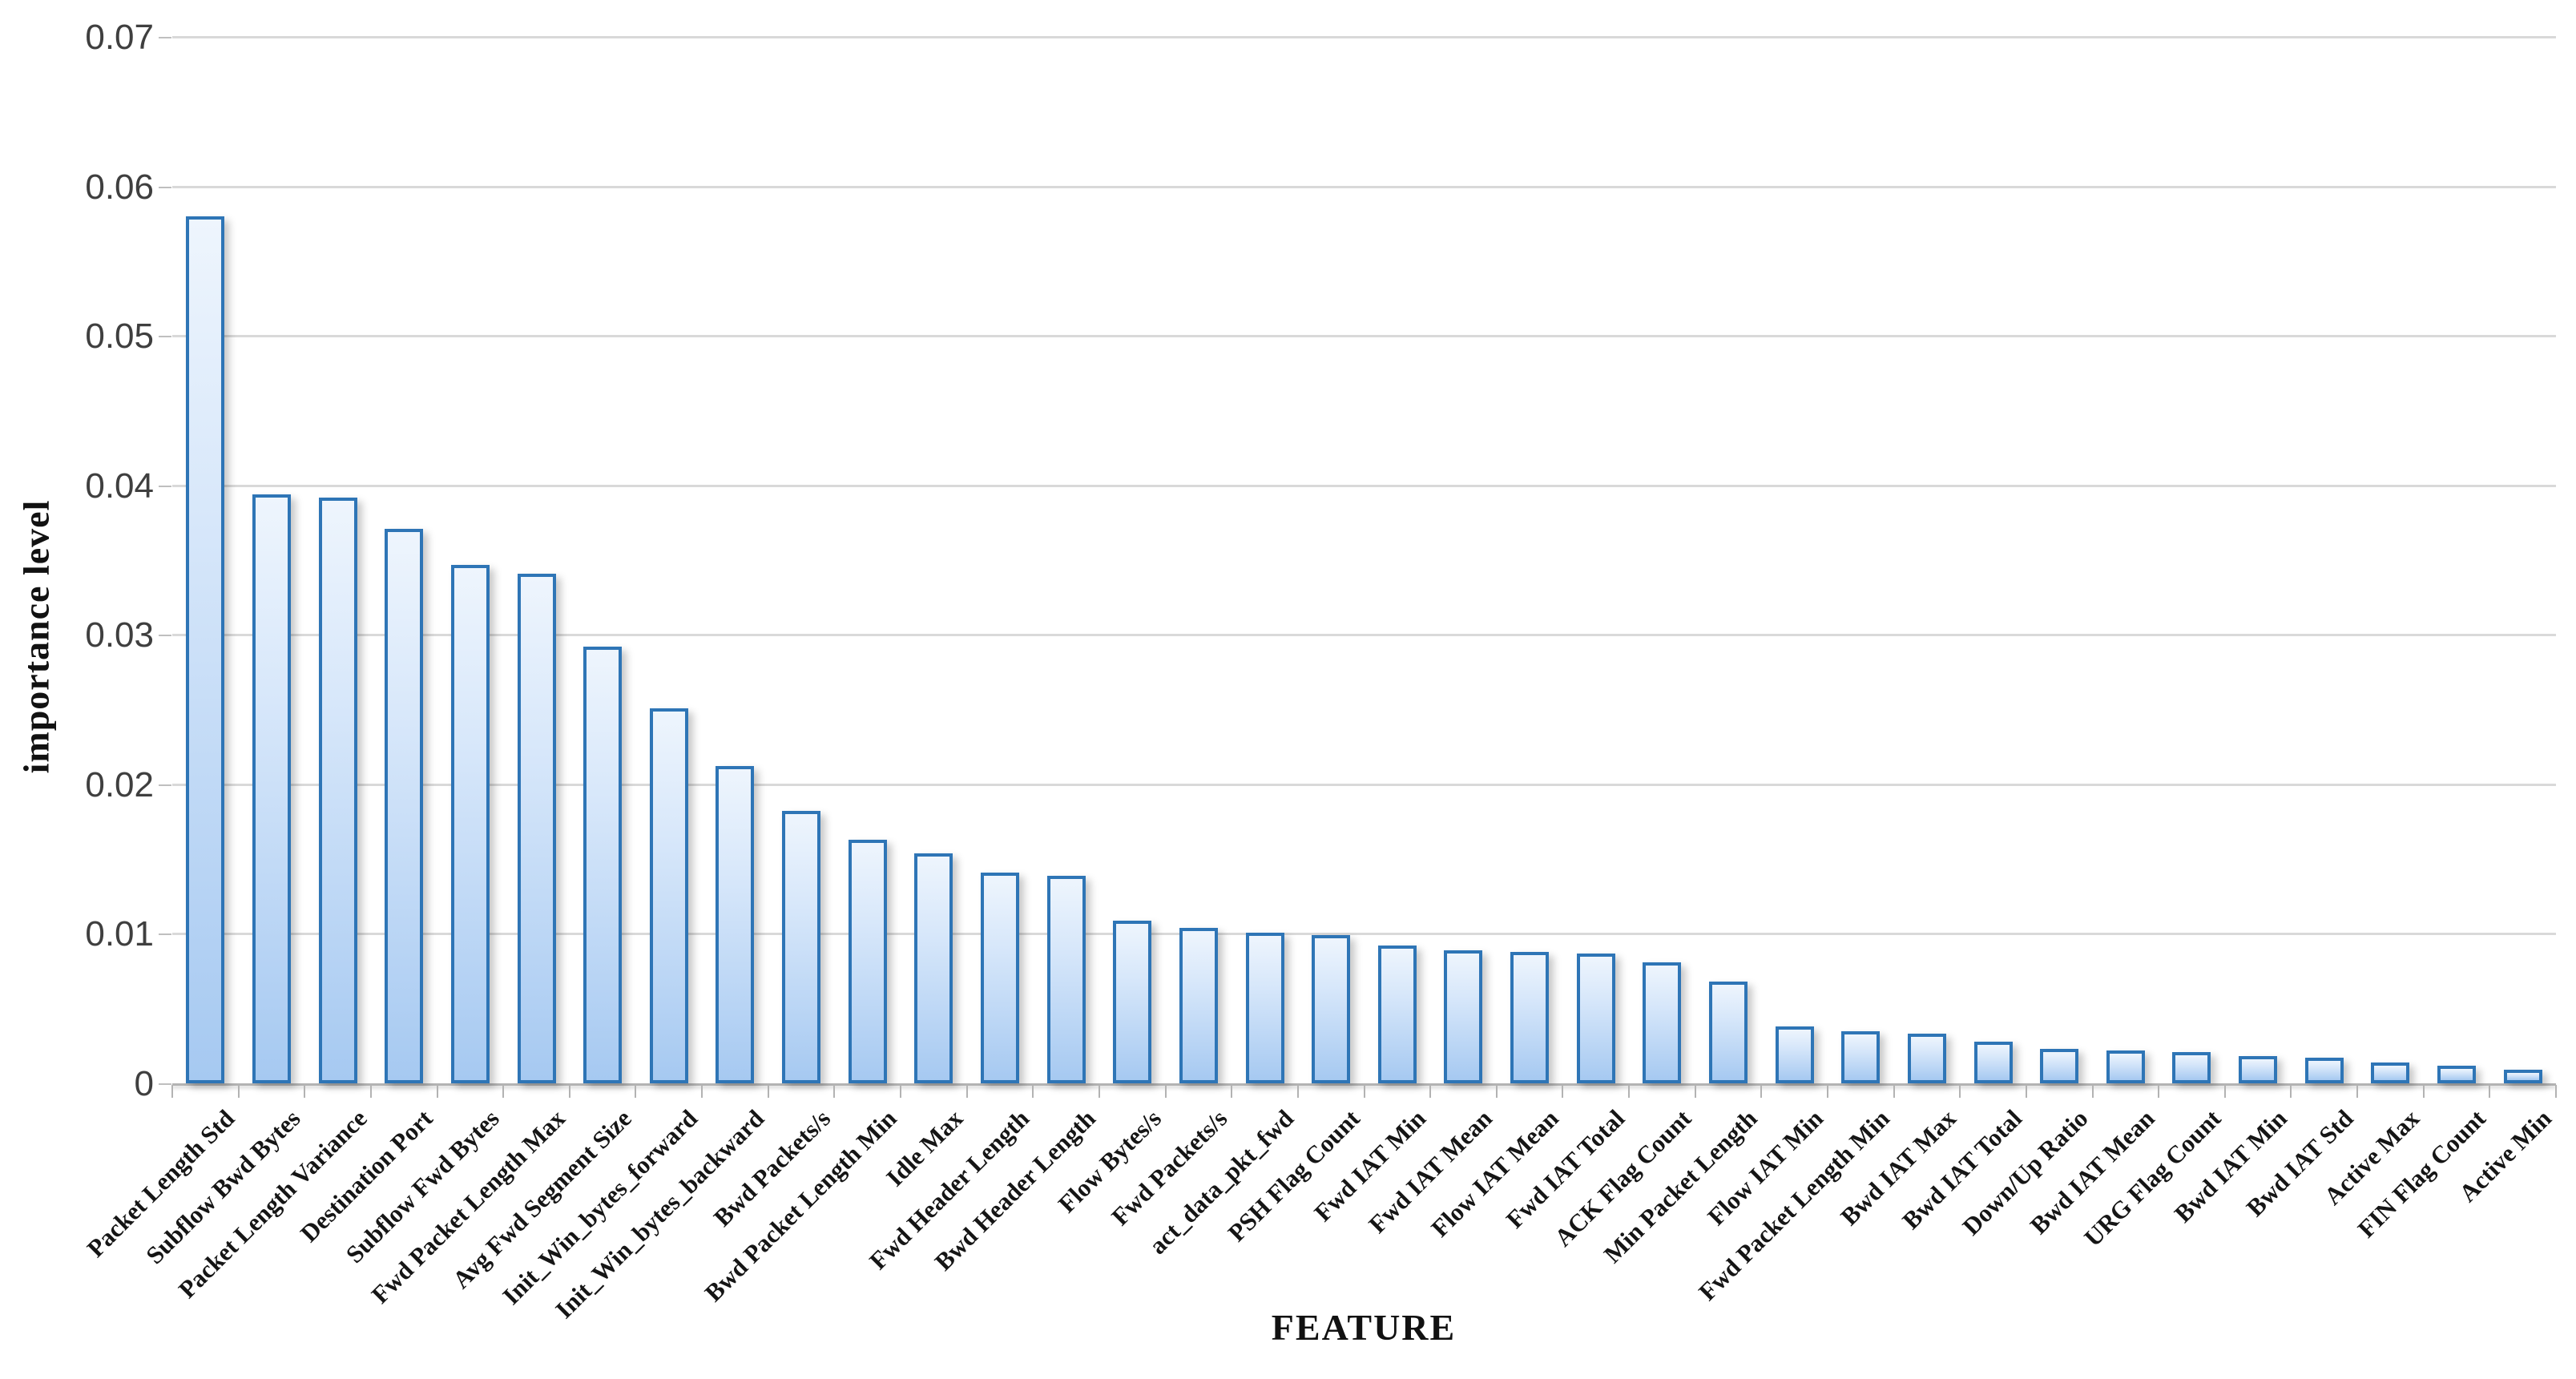 Image resolution: width=2576 pixels, height=1379 pixels. I want to click on bar-ack-flag-count, so click(1662, 1022).